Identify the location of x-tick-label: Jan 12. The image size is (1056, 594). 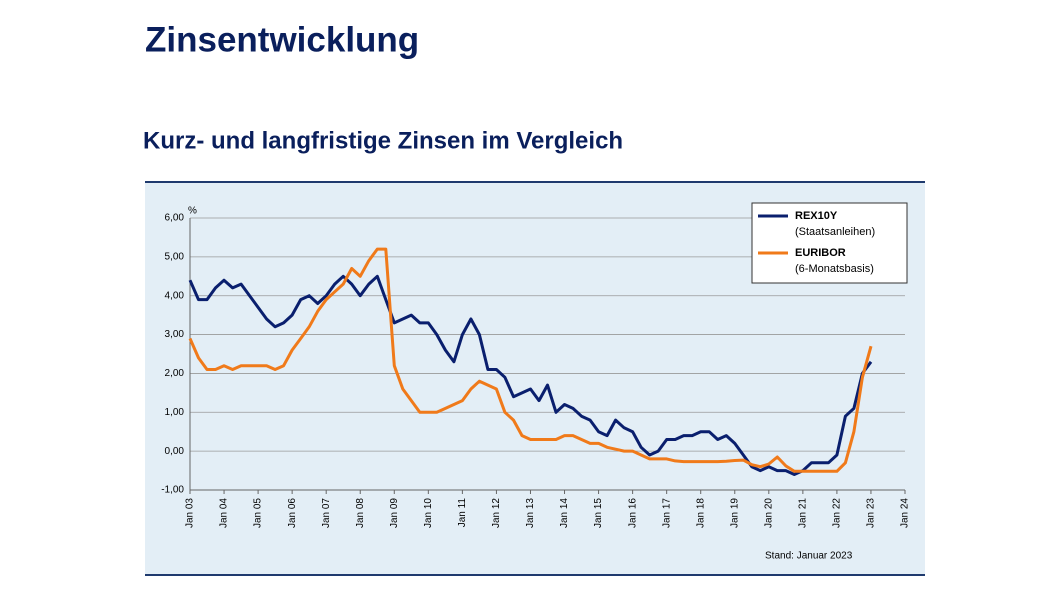
(496, 513).